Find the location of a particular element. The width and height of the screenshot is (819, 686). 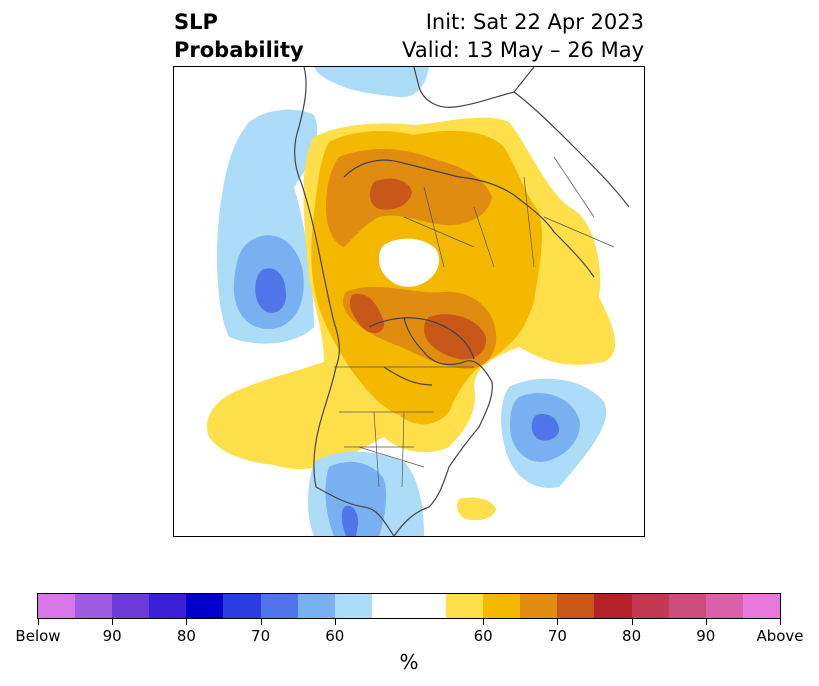

title-left: SLP Probability is located at coordinates (239, 36).